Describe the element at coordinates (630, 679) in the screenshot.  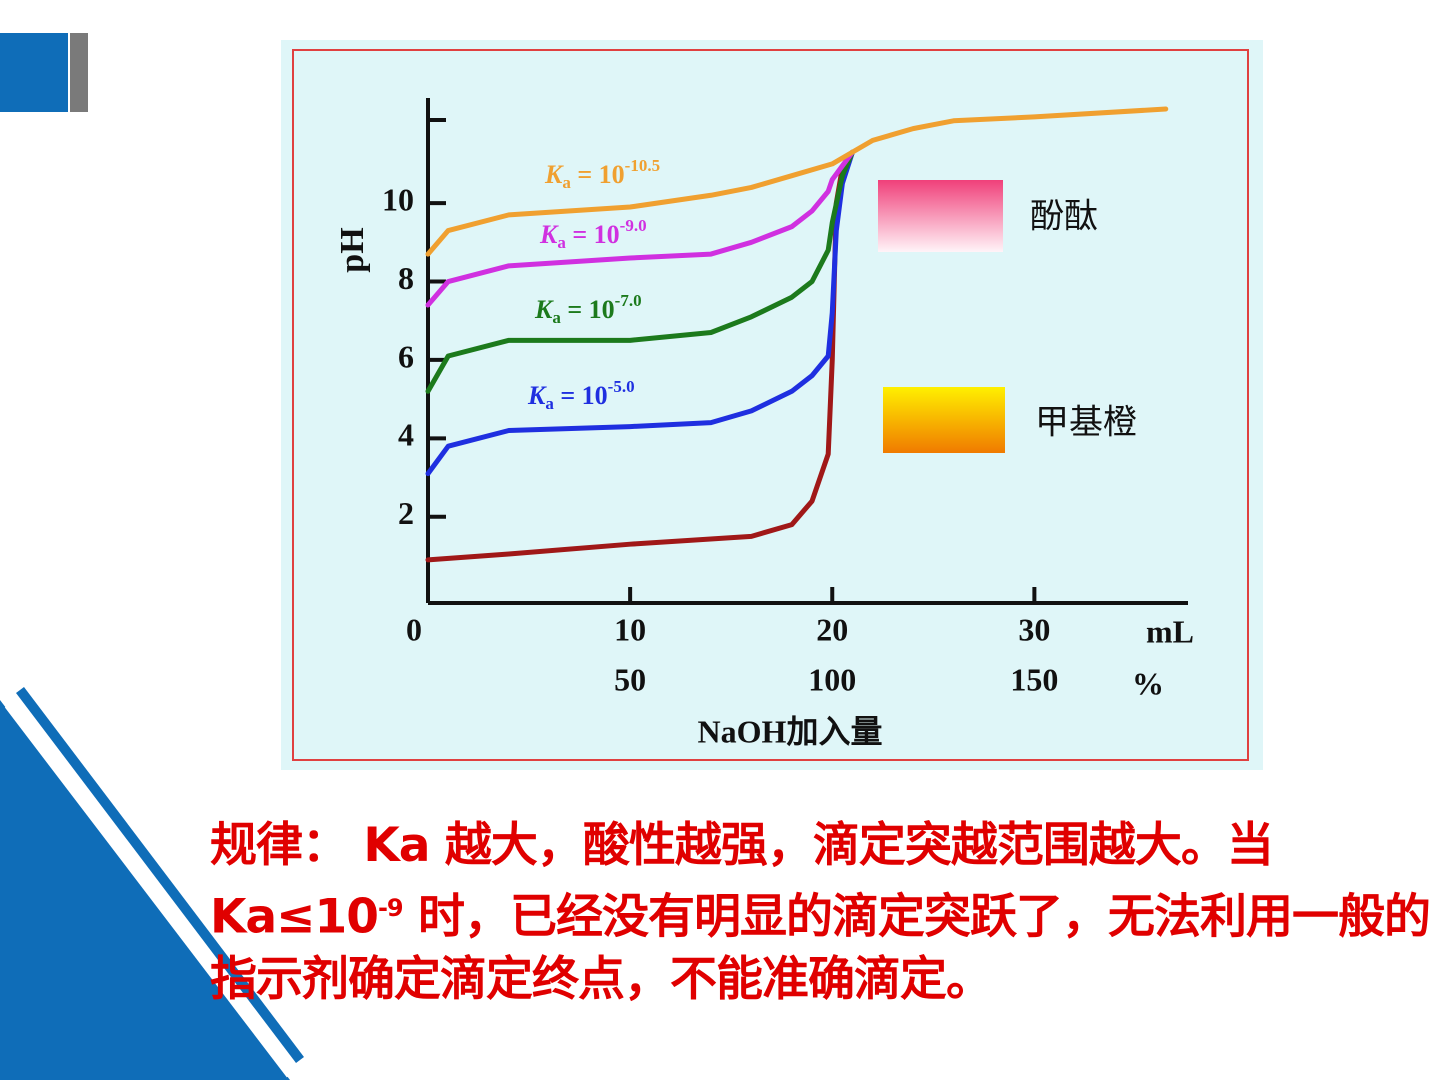
I see `x2-tick-label: 50` at that location.